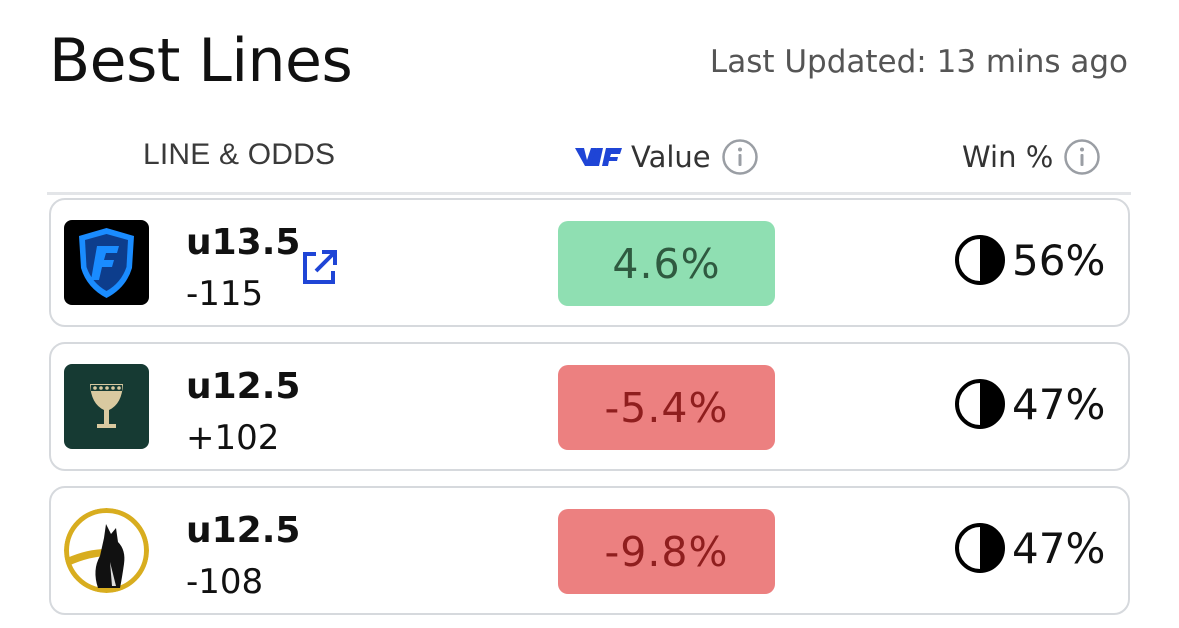  What do you see at coordinates (225, 294) in the screenshot?
I see `odds-label: -115` at bounding box center [225, 294].